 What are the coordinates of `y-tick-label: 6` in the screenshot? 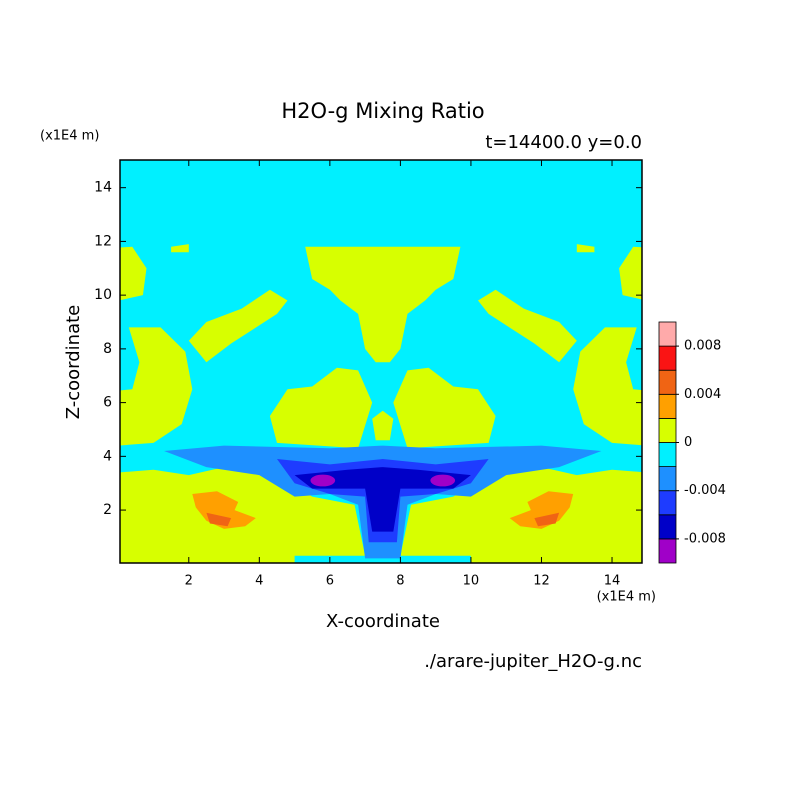 It's located at (107, 403).